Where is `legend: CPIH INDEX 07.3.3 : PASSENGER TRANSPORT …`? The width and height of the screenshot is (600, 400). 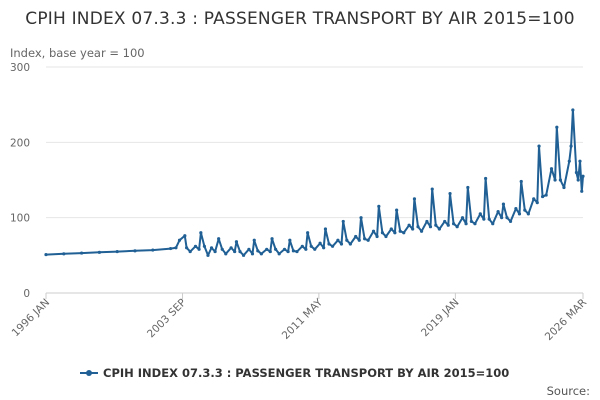
legend: CPIH INDEX 07.3.3 : PASSENGER TRANSPORT … is located at coordinates (294, 373).